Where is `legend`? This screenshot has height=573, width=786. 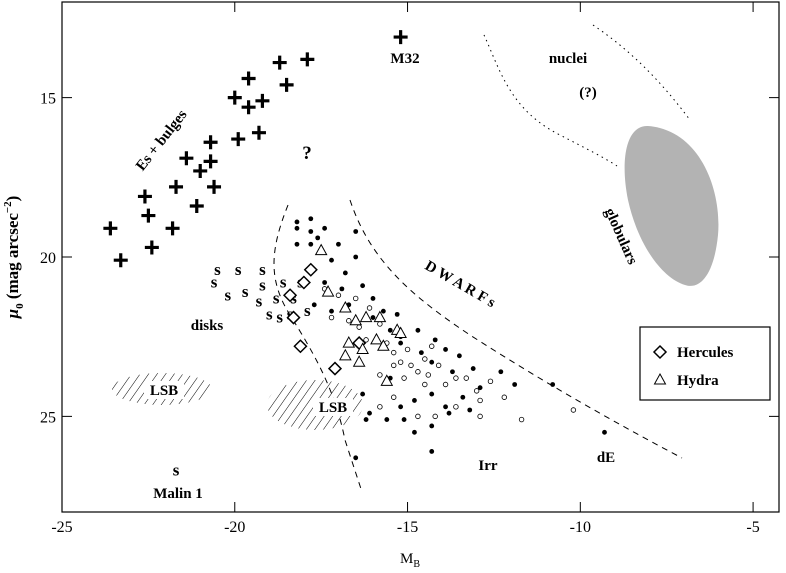 legend is located at coordinates (705, 363).